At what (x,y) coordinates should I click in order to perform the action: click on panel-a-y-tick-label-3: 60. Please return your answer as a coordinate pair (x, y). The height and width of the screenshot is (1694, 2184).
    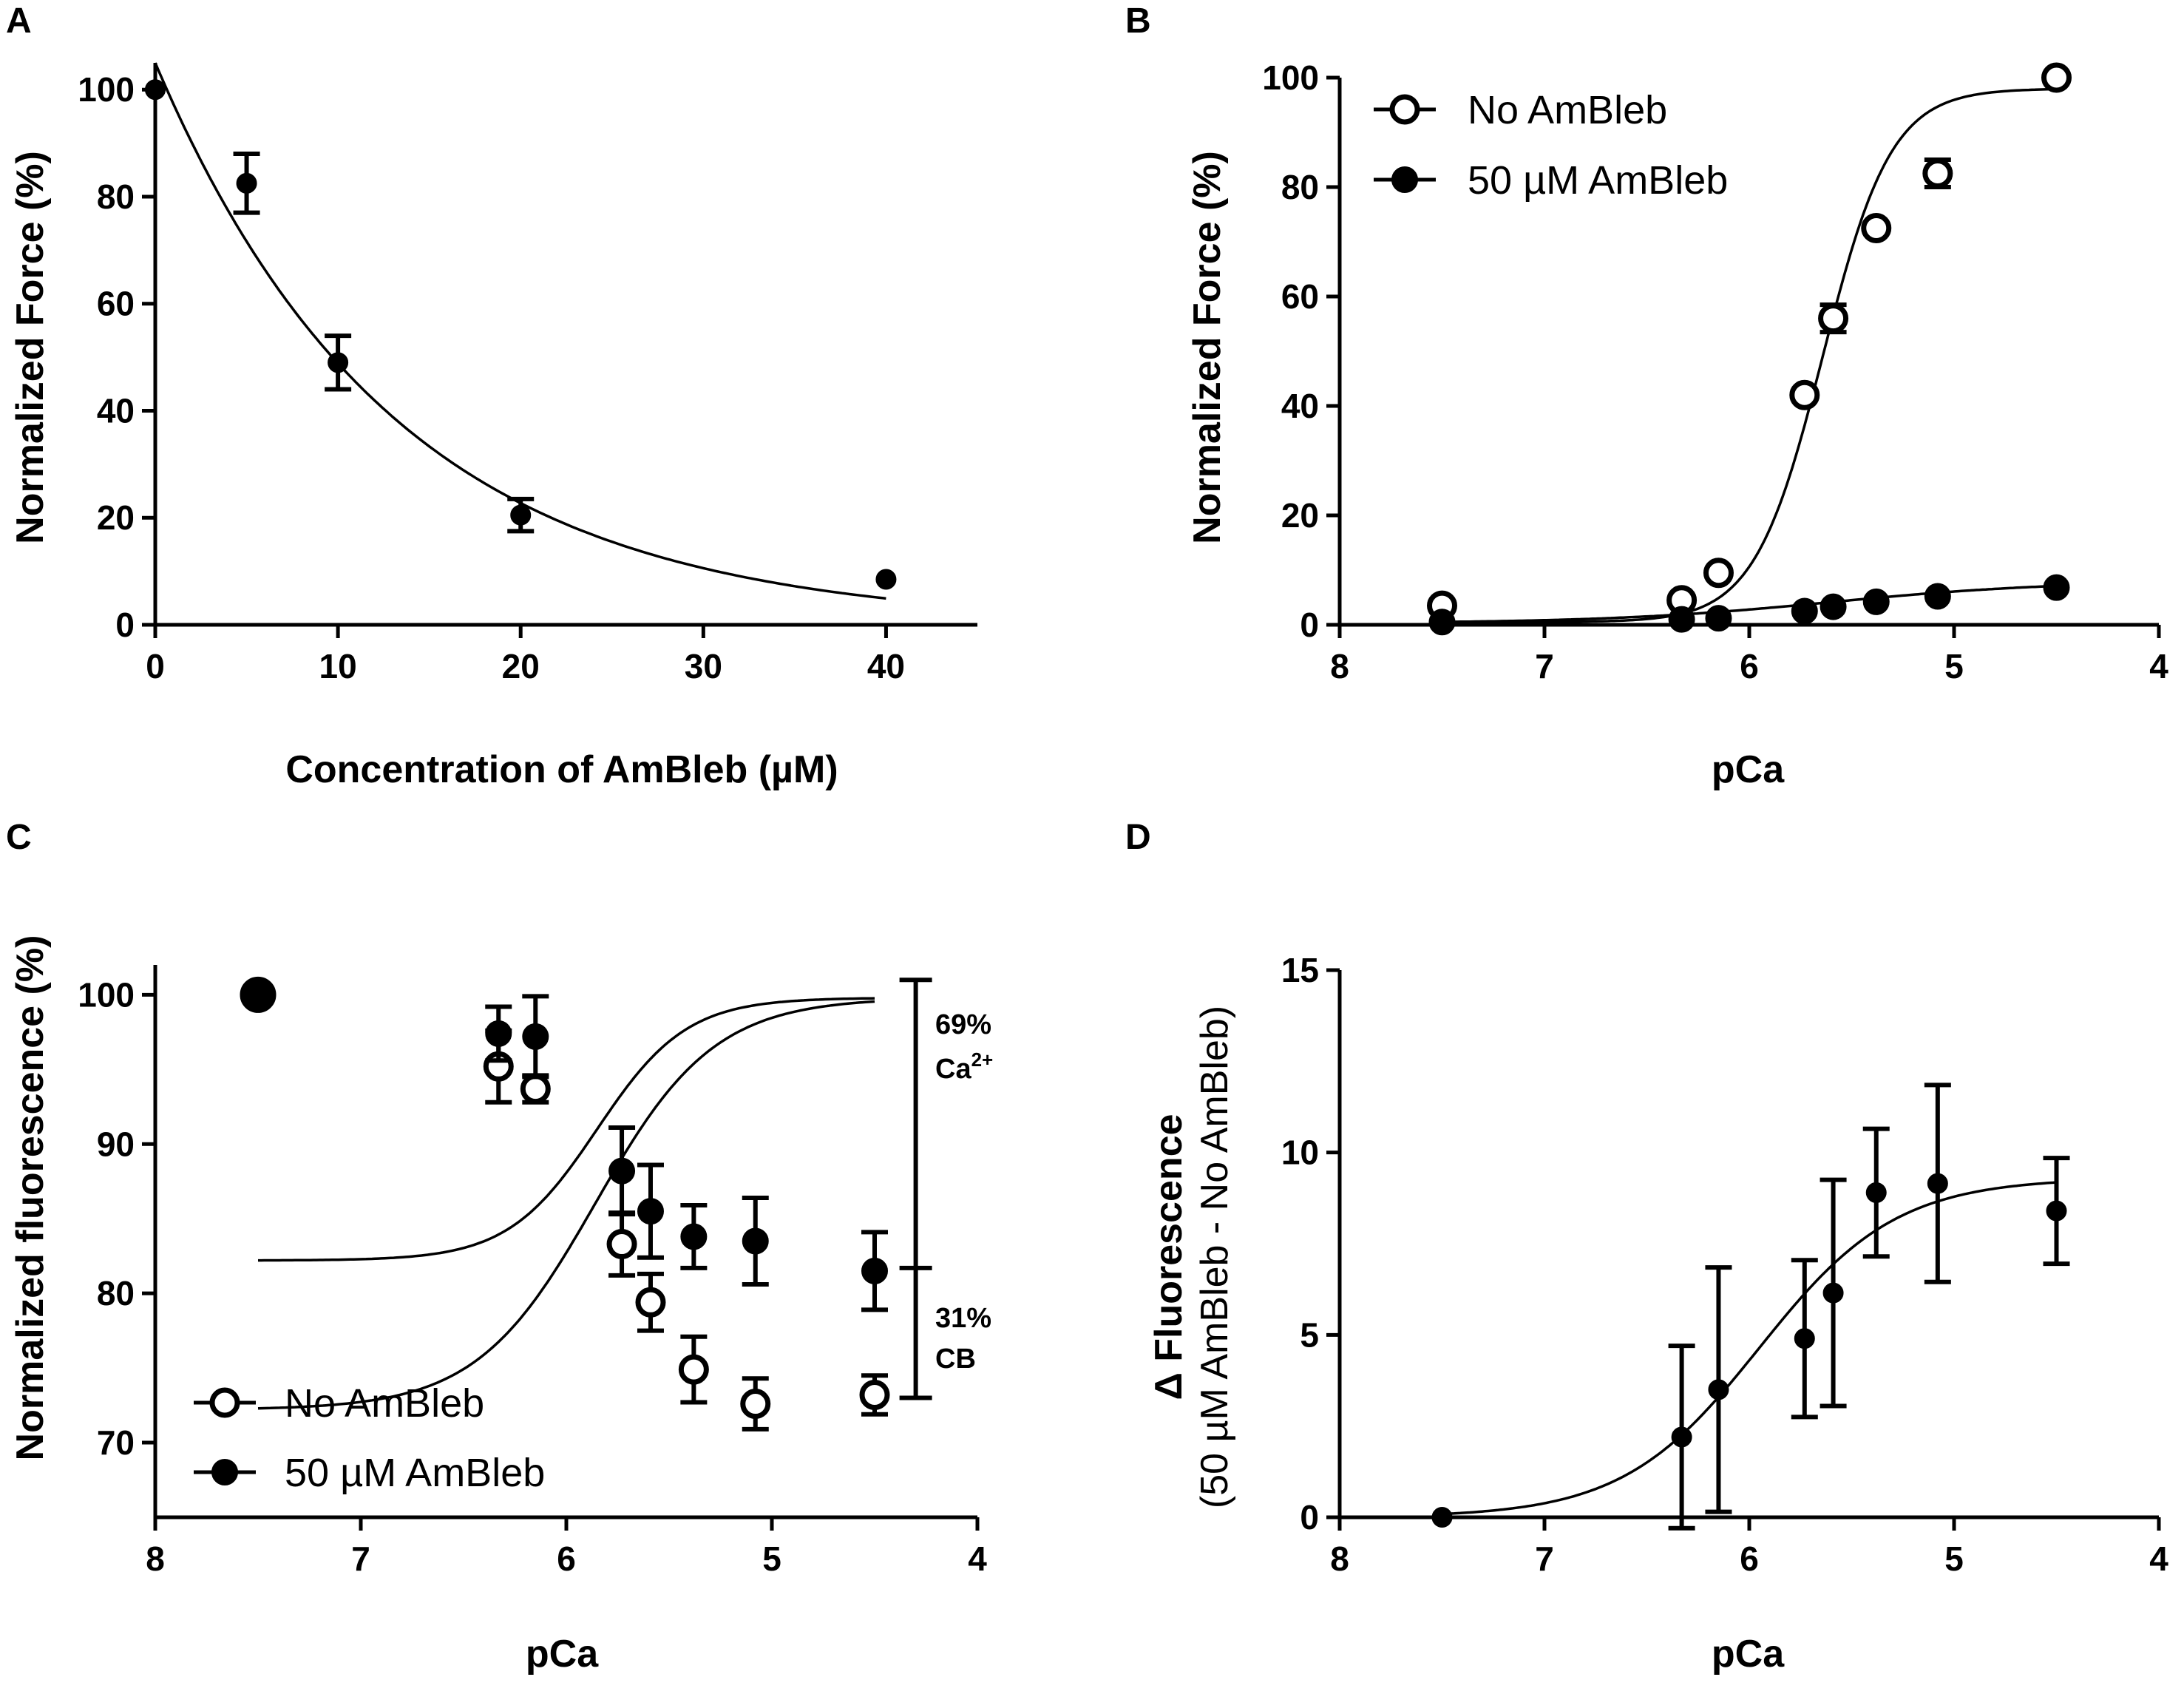
    Looking at the image, I should click on (116, 304).